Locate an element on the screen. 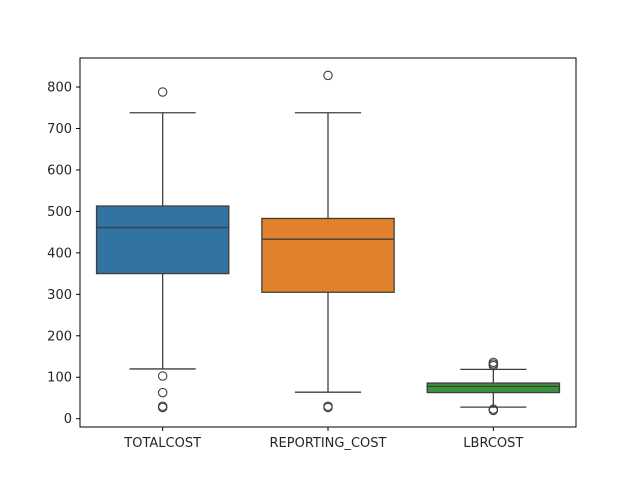 Image resolution: width=640 pixels, height=480 pixels. y-axis: 0 100 200 300 400 500 600 700 800 is located at coordinates (63, 254).